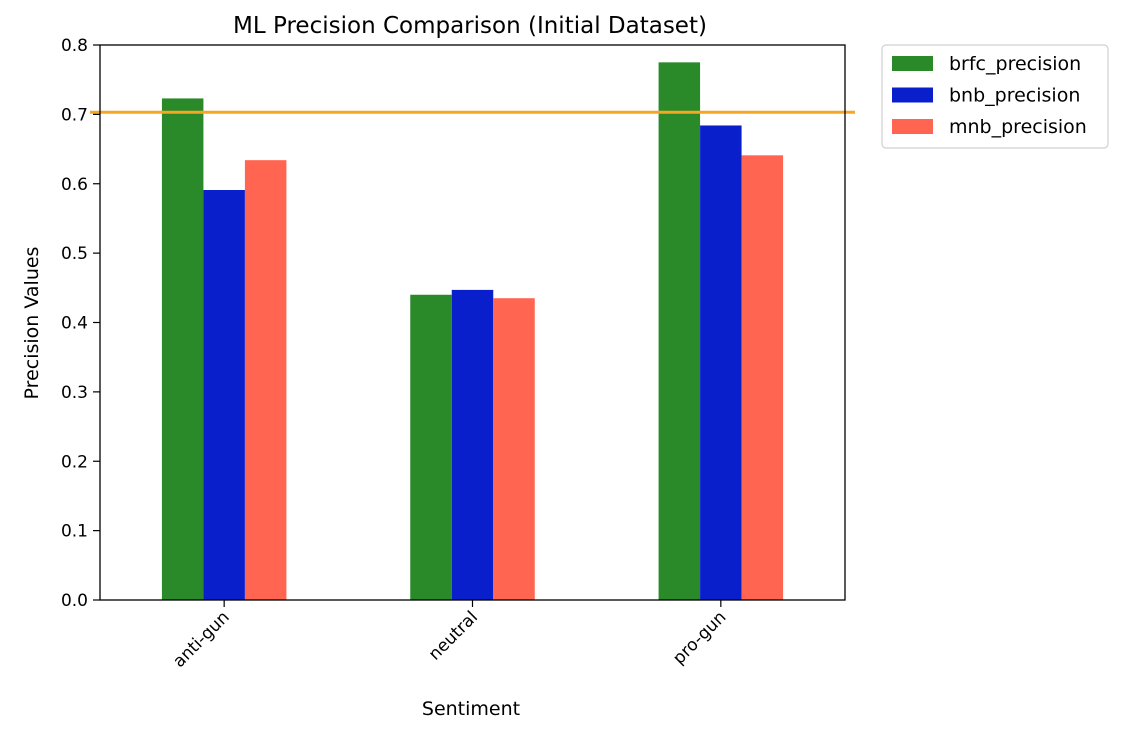  I want to click on x-tick-label: pro-gun, so click(699, 637).